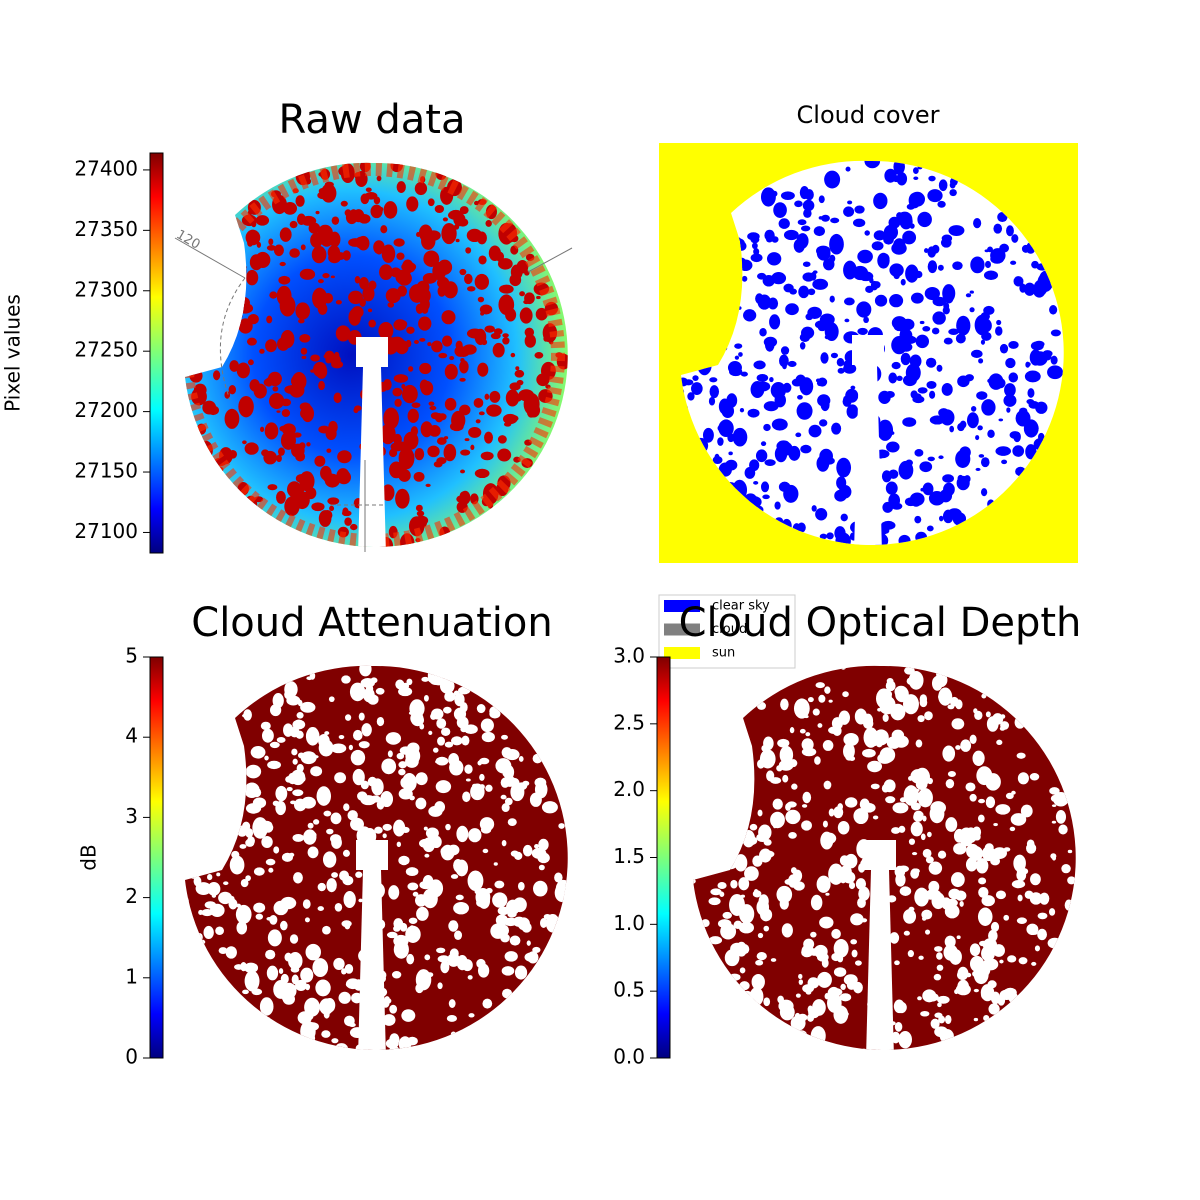 The height and width of the screenshot is (1200, 1200). Describe the element at coordinates (106, 168) in the screenshot. I see `colorbar-tick-label: 27400` at that location.